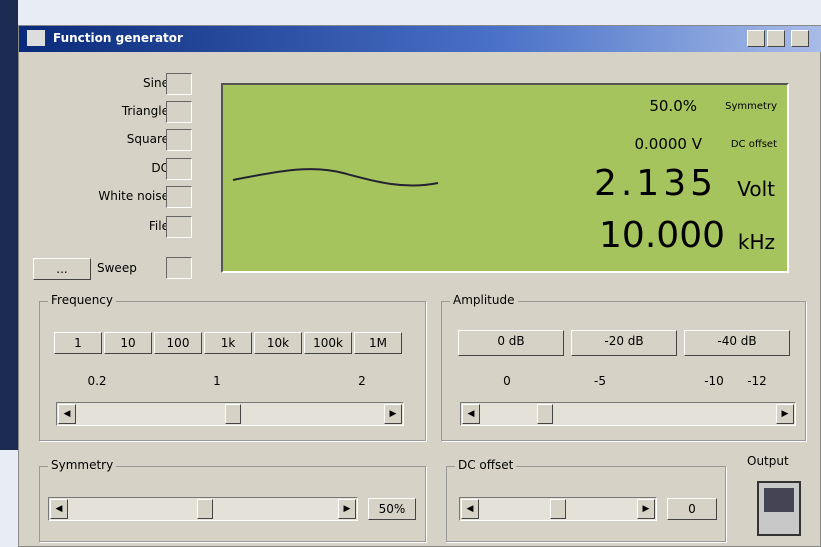 The height and width of the screenshot is (547, 821). What do you see at coordinates (511, 343) in the screenshot?
I see `amplitude-range: 0 dB` at bounding box center [511, 343].